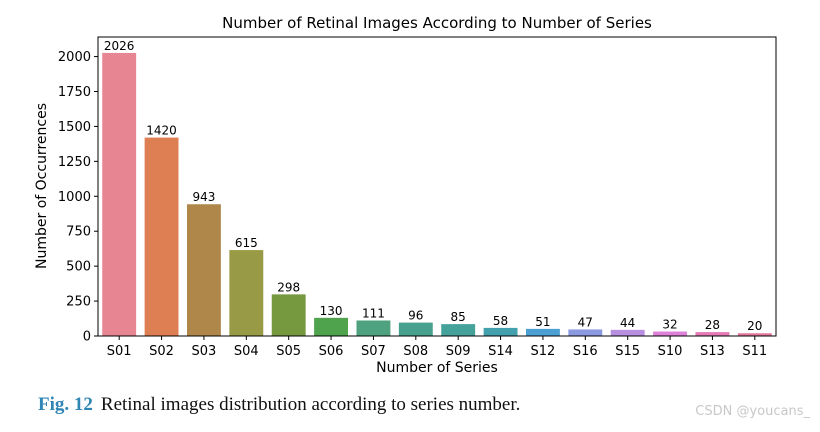 The image size is (820, 432). I want to click on y-tick-label-750: 750, so click(78, 232).